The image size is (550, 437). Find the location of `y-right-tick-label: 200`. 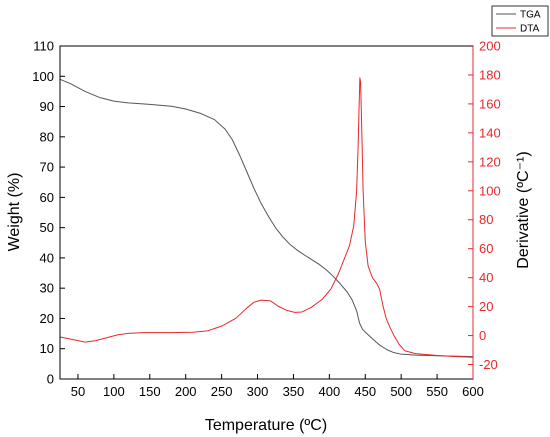

y-right-tick-label: 200 is located at coordinates (490, 46).